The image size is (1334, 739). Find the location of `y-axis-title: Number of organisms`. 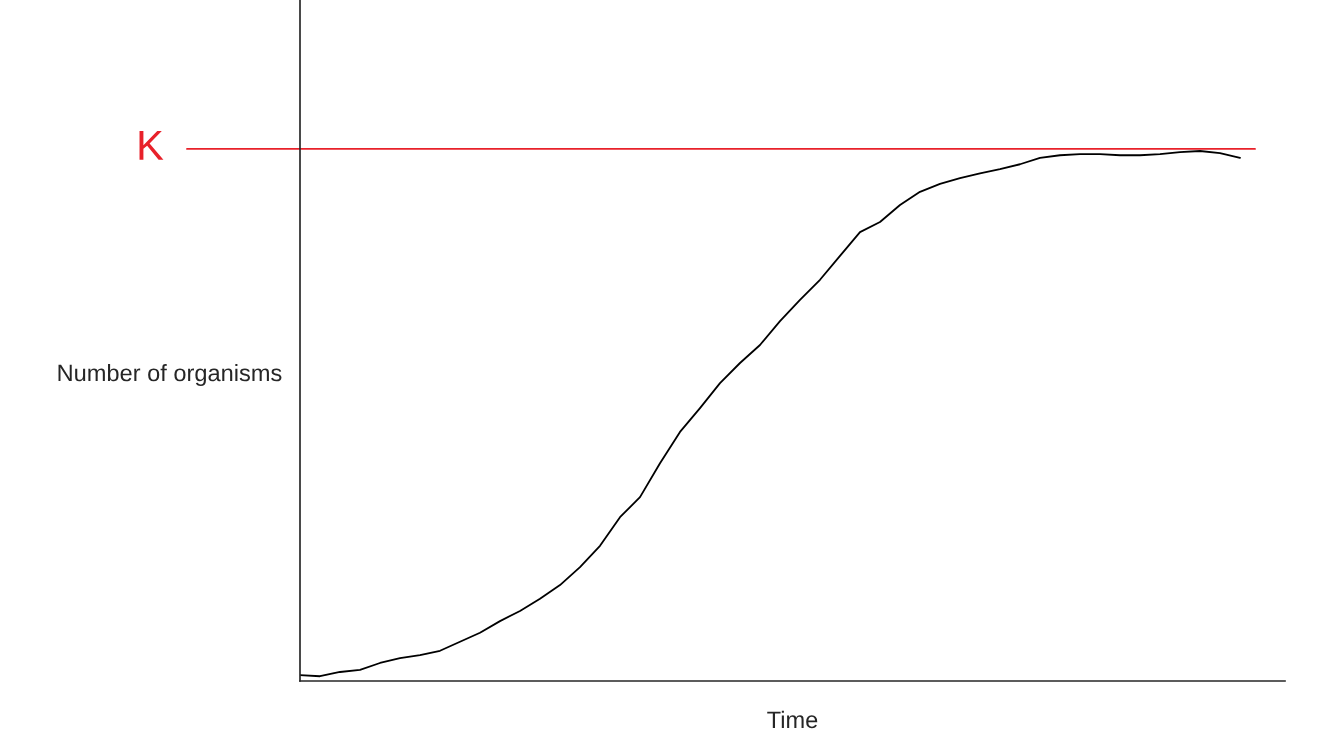

y-axis-title: Number of organisms is located at coordinates (170, 374).